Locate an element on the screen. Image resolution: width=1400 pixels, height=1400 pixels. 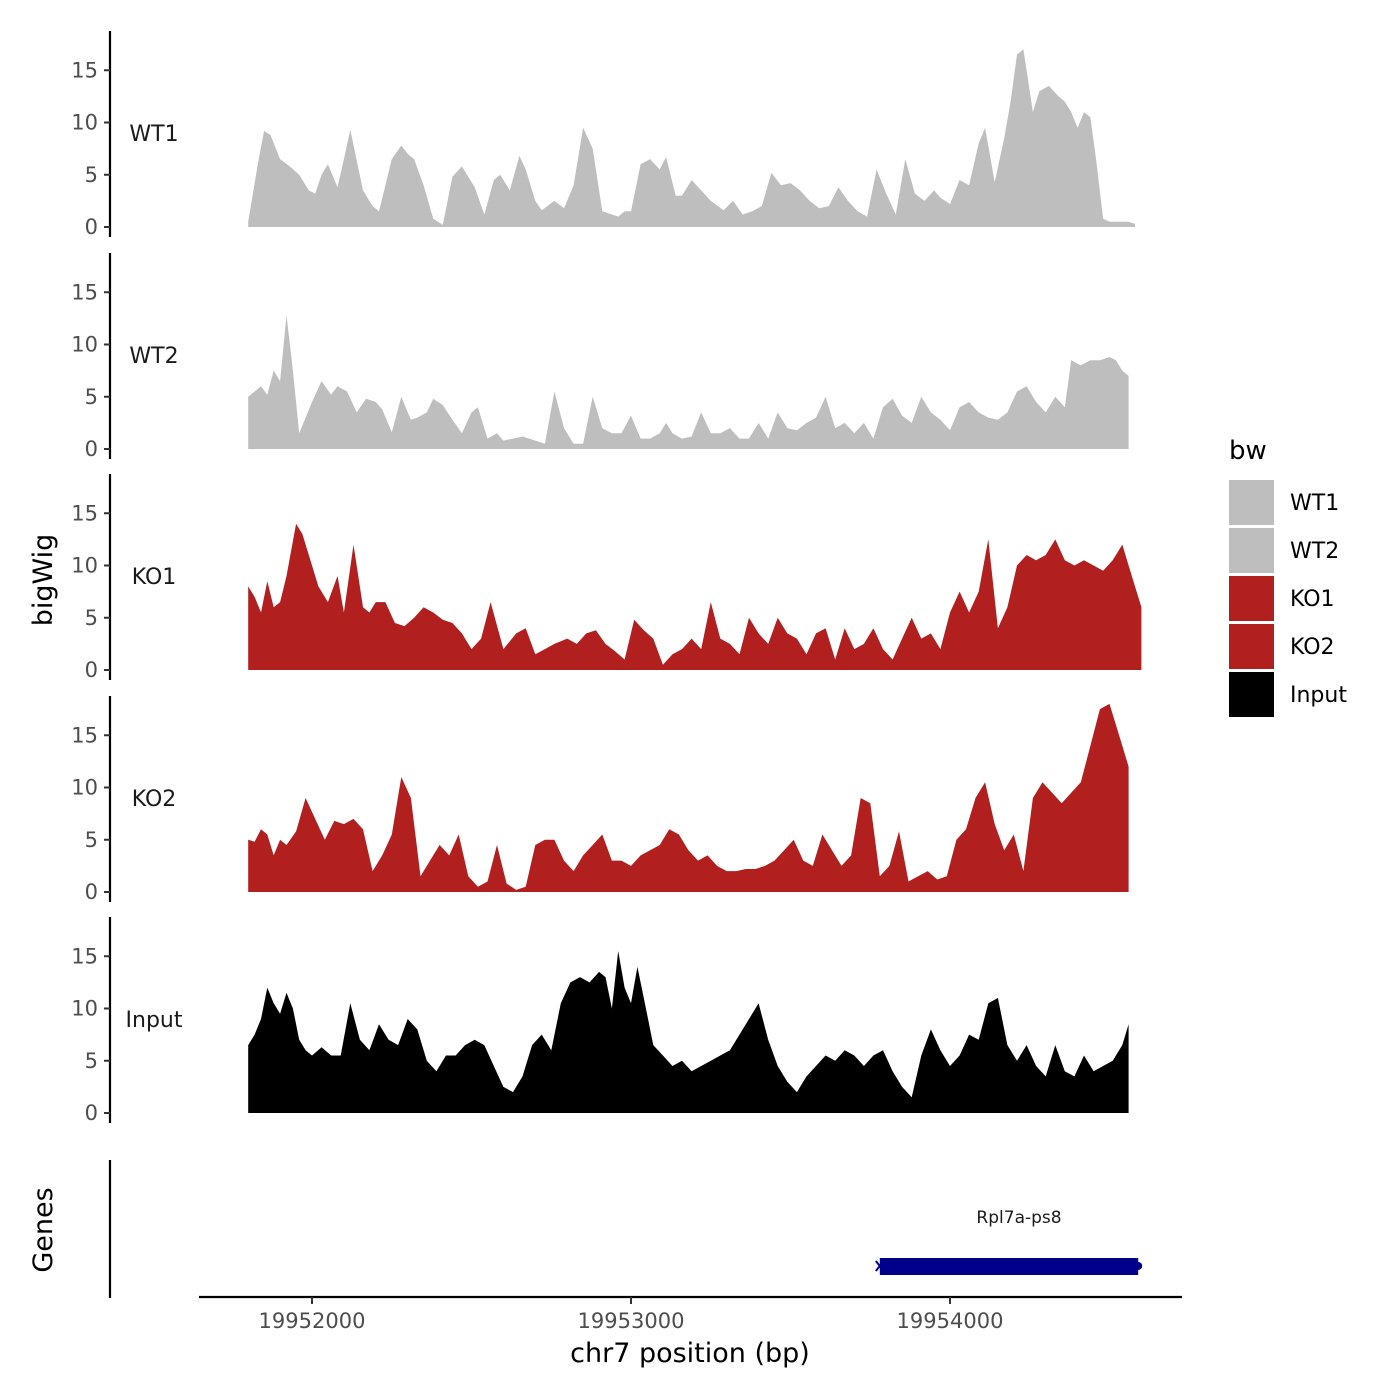
legend-item-ko2: KO2 is located at coordinates (1282, 646).